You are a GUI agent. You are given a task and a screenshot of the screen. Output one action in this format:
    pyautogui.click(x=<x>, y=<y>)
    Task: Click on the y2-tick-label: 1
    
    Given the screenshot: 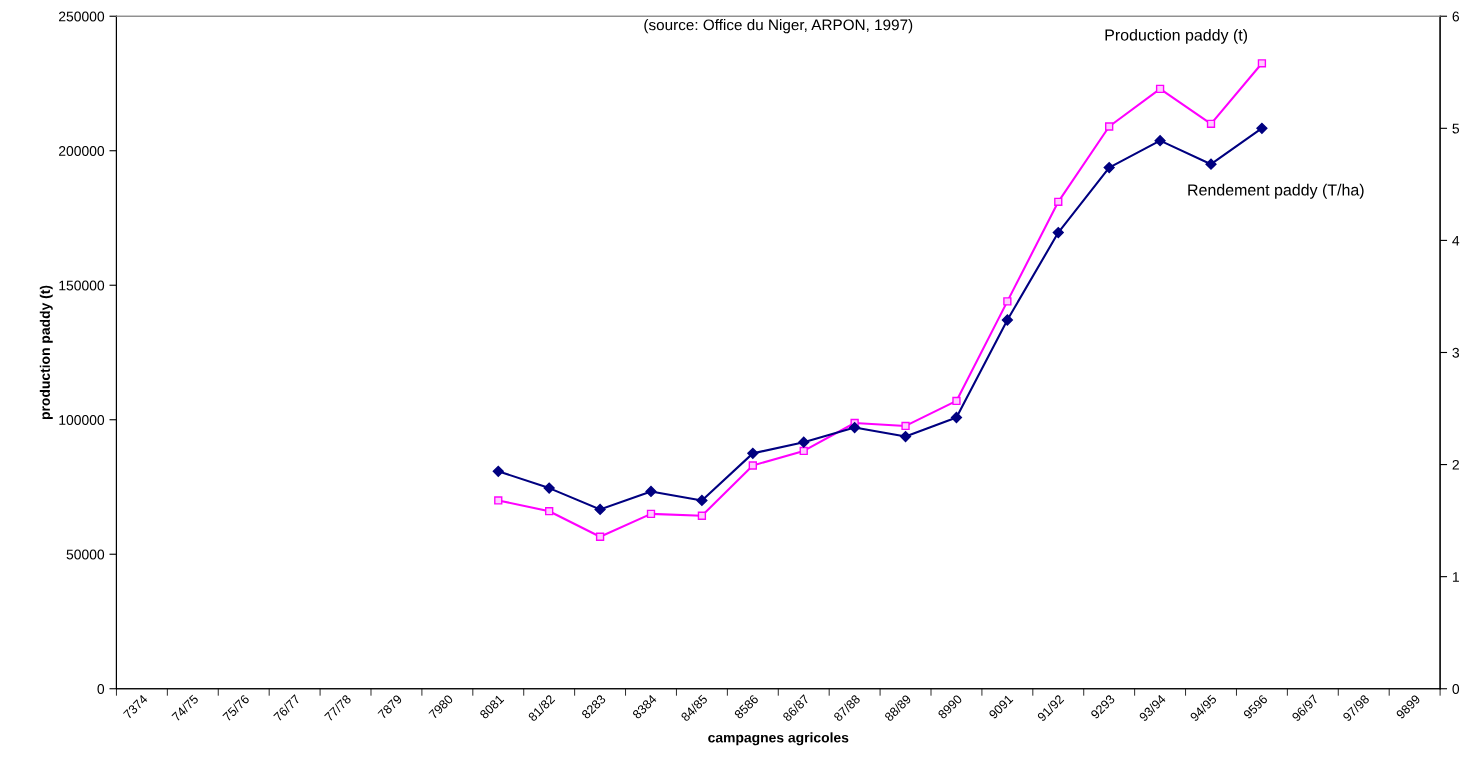 What is the action you would take?
    pyautogui.click(x=1455, y=577)
    